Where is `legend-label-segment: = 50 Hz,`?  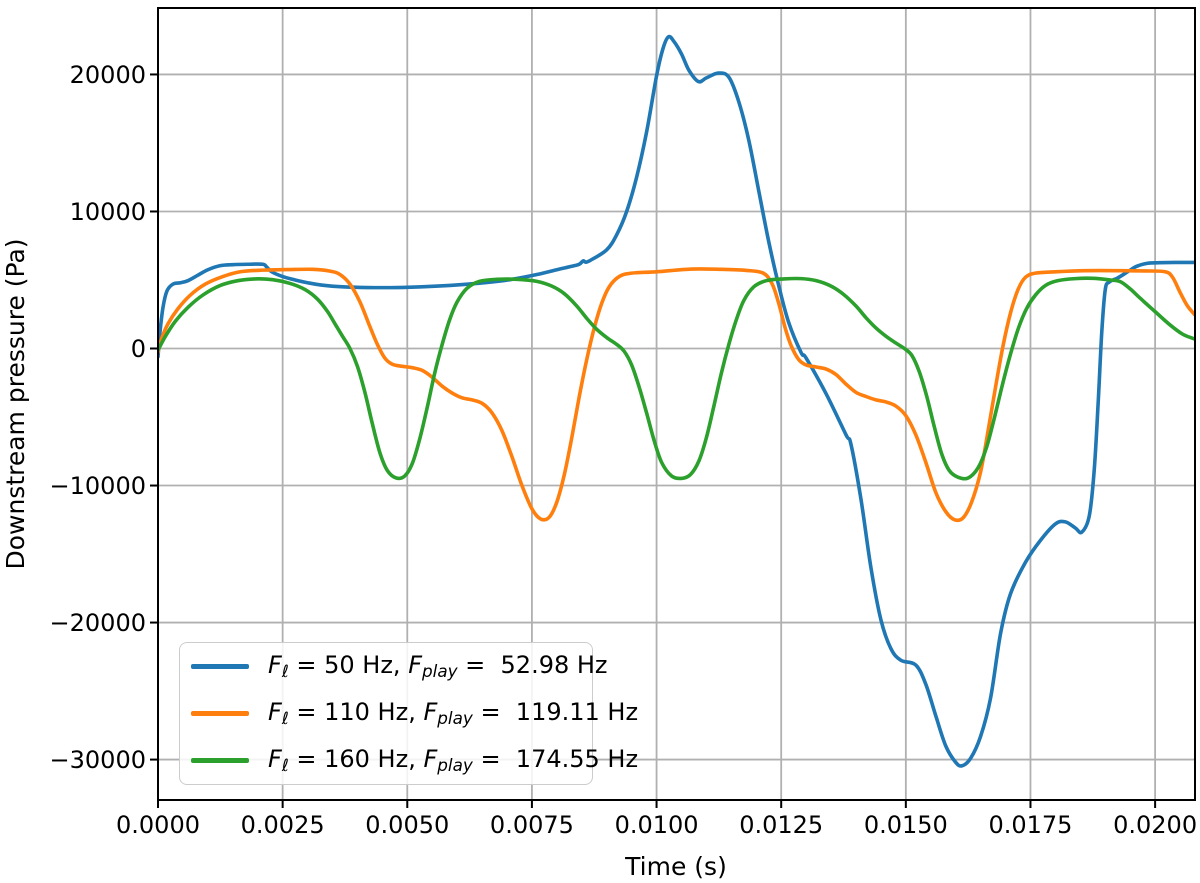 legend-label-segment: = 50 Hz, is located at coordinates (348, 665).